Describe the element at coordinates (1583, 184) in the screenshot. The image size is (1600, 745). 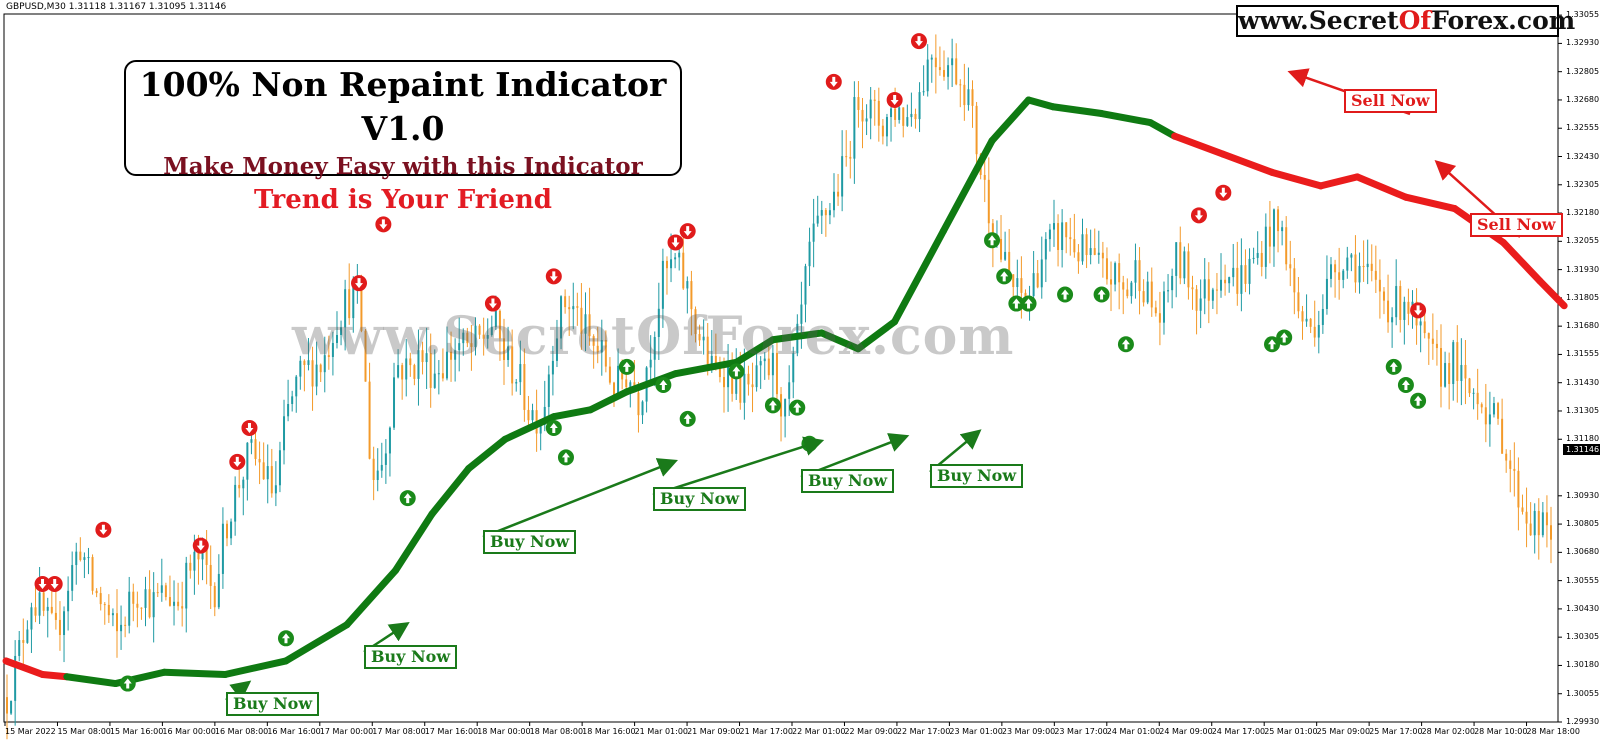
I see `price-tick-label: 1.32305` at that location.